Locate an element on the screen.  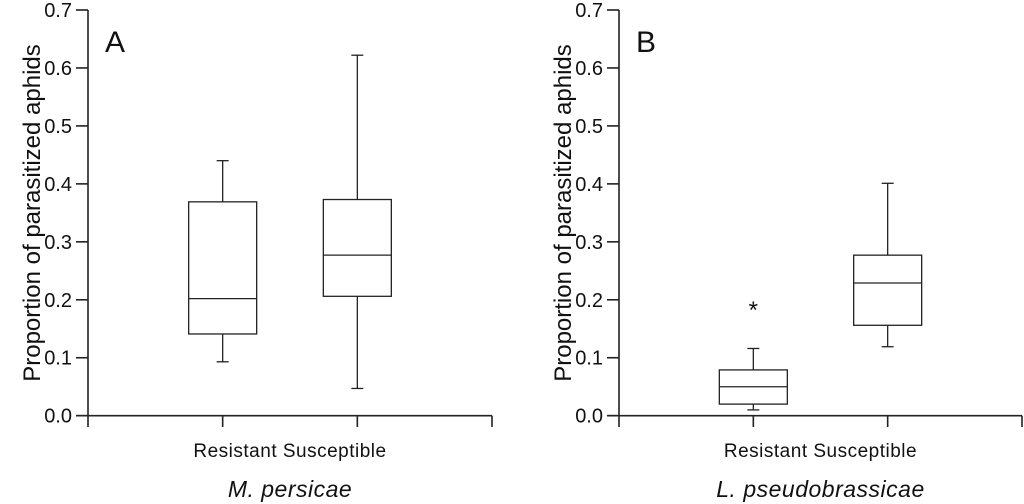
outlier-marker: * is located at coordinates (753, 310).